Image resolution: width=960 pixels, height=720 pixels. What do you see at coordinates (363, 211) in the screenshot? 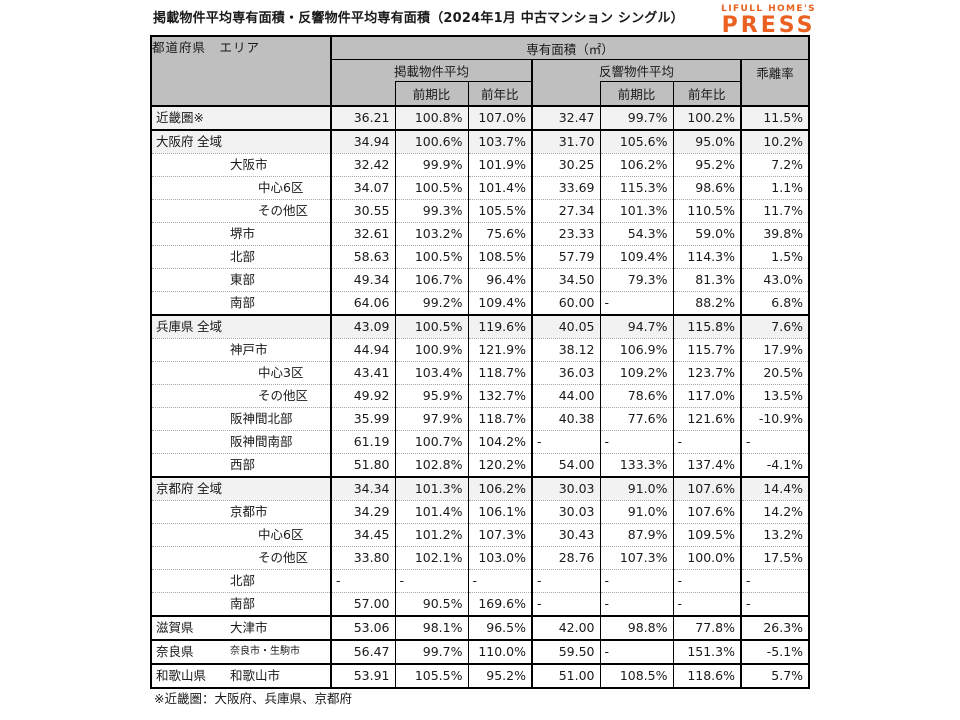
I see `value-cell: 30.55` at bounding box center [363, 211].